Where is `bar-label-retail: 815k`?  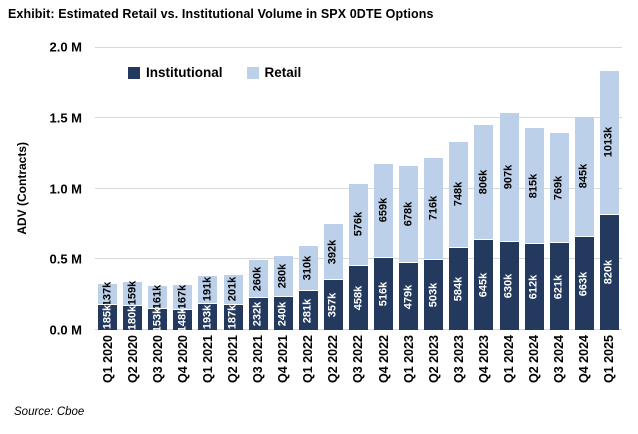 bar-label-retail: 815k is located at coordinates (533, 185).